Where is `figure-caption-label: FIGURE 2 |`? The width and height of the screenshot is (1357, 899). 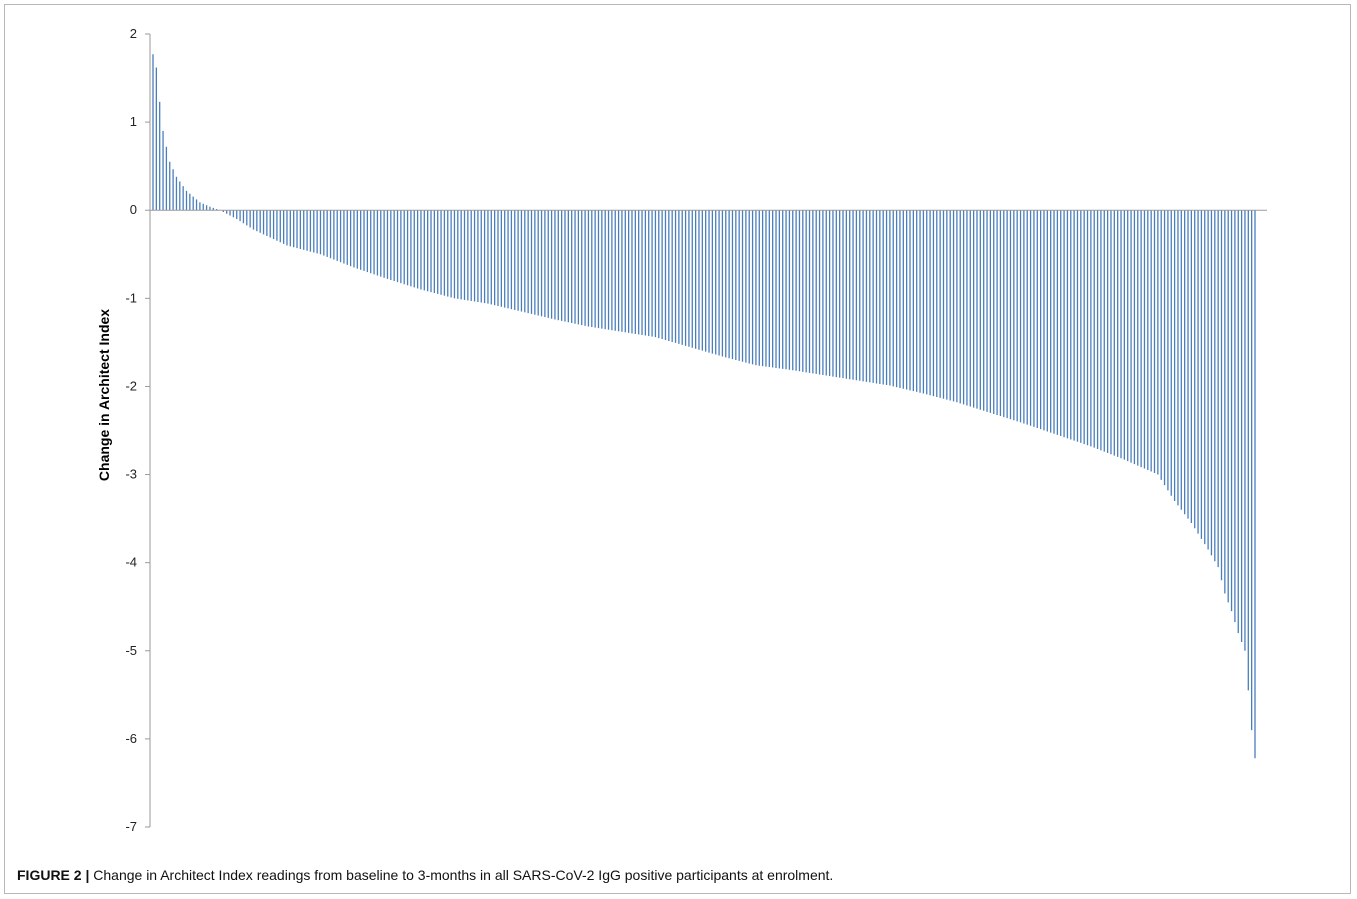
figure-caption-label: FIGURE 2 | is located at coordinates (53, 875).